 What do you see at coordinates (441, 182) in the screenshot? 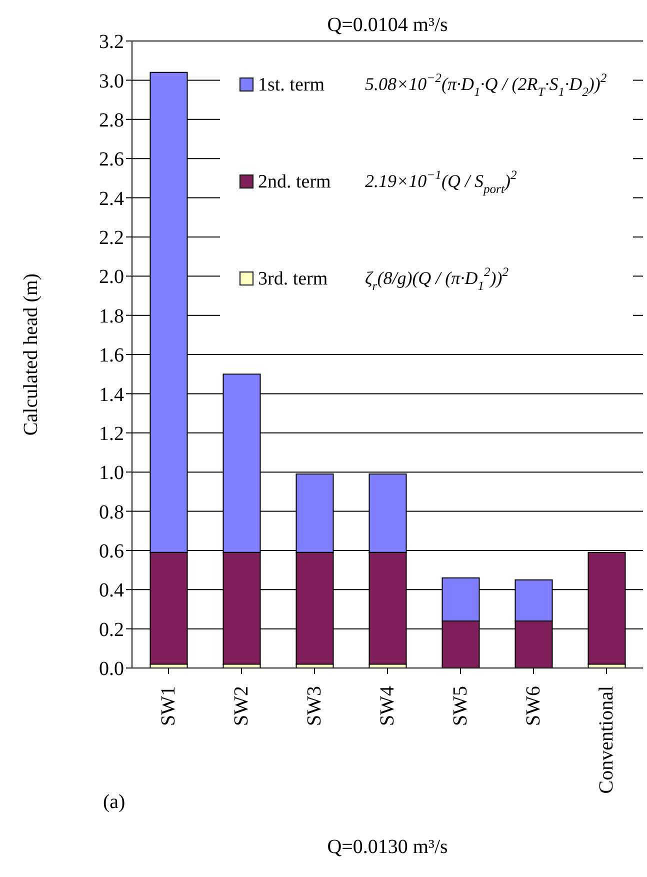
I see `annotation: 2.19×10$^{−1}$(Q / S$_{port}$)$^{2}$` at bounding box center [441, 182].